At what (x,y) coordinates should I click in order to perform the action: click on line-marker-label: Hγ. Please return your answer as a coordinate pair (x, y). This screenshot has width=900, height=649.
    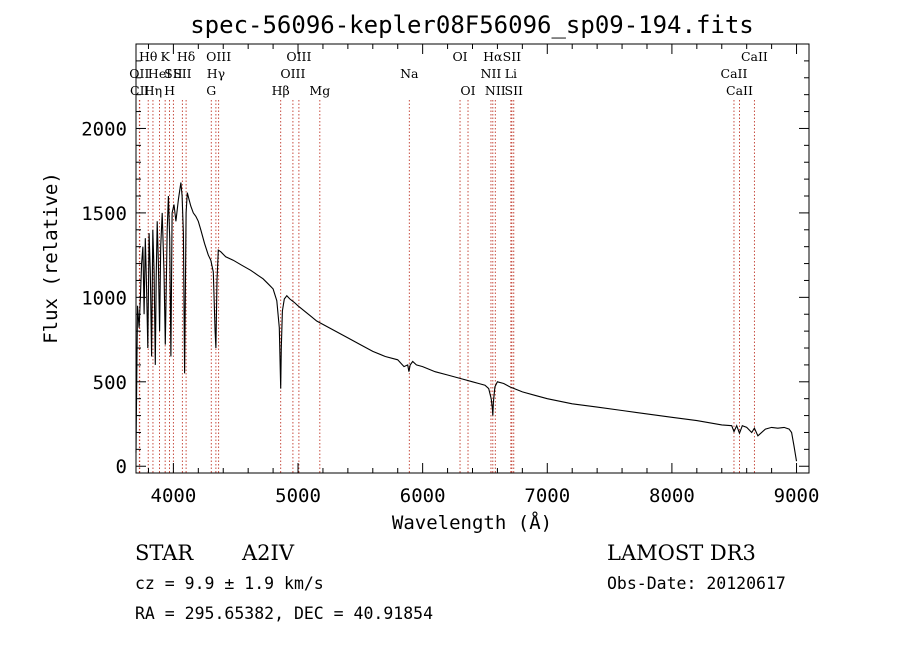
    Looking at the image, I should click on (216, 73).